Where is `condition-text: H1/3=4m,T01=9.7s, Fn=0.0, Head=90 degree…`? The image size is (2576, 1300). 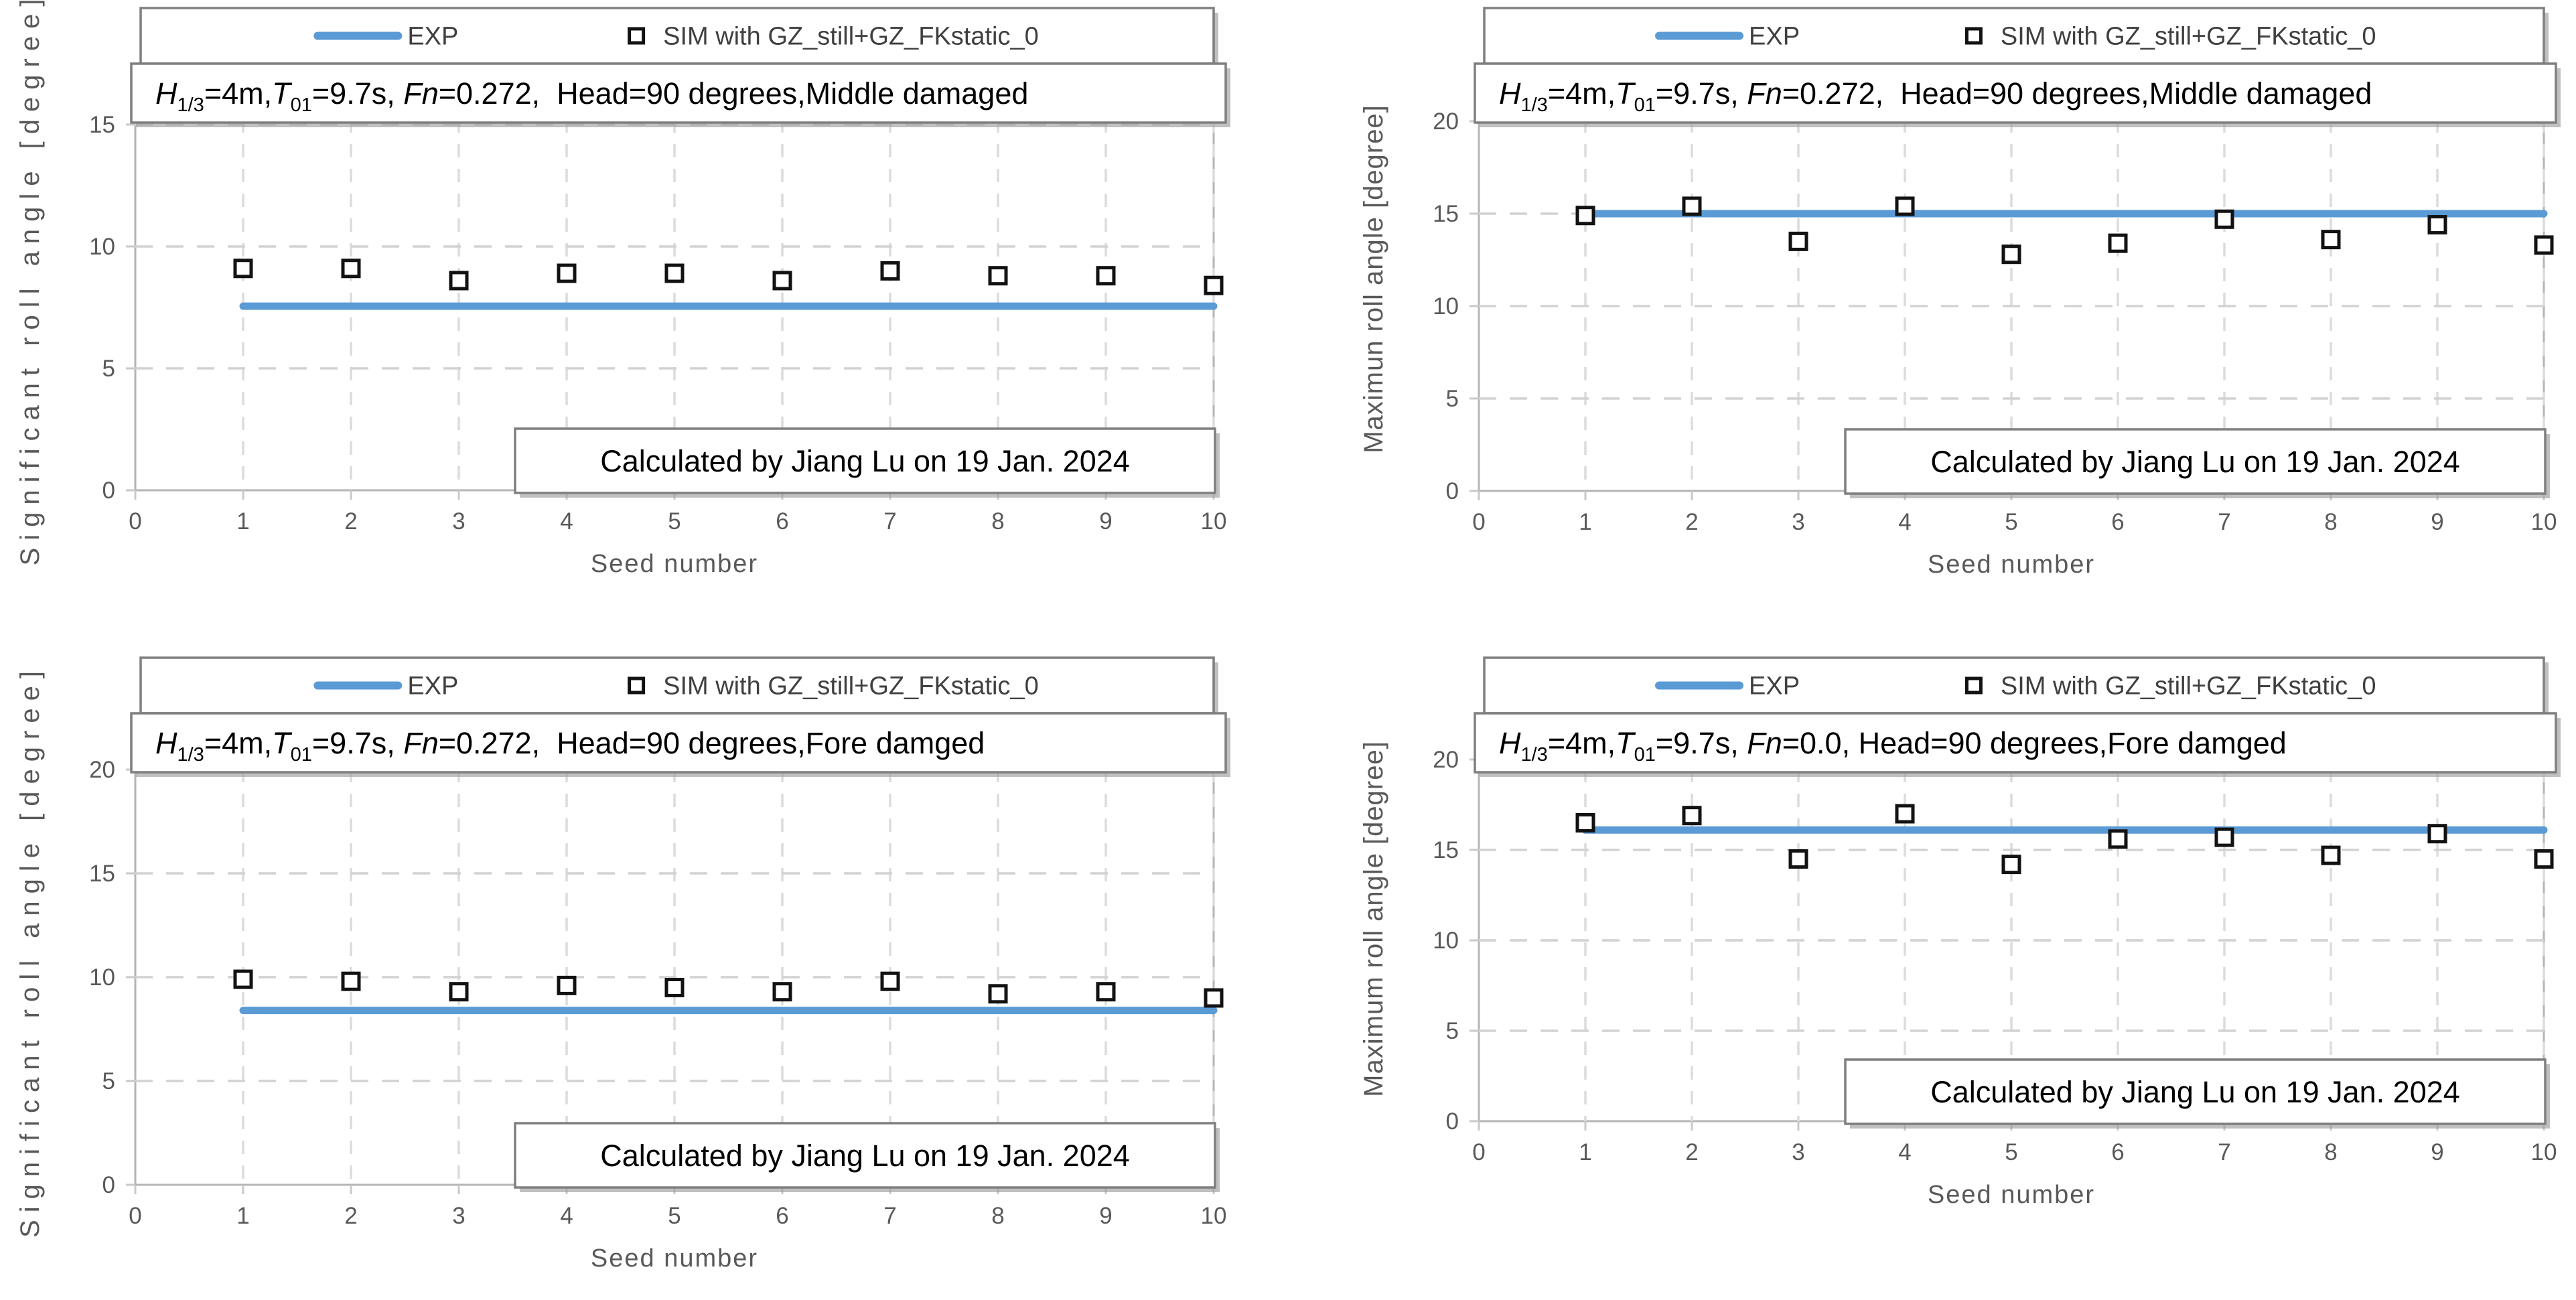
condition-text: H1/3=4m,T01=9.7s, Fn=0.0, Head=90 degree… is located at coordinates (1893, 746).